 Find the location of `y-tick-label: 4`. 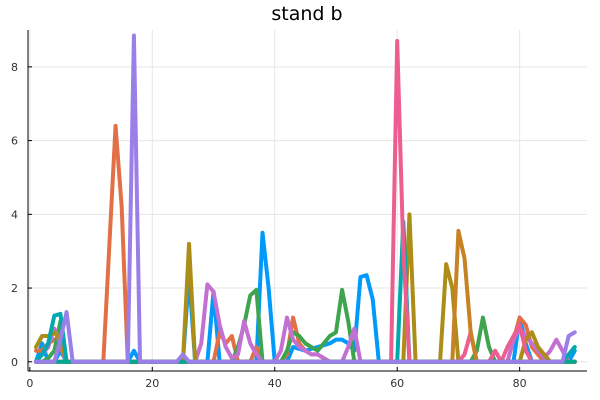

y-tick-label: 4 is located at coordinates (14, 214).